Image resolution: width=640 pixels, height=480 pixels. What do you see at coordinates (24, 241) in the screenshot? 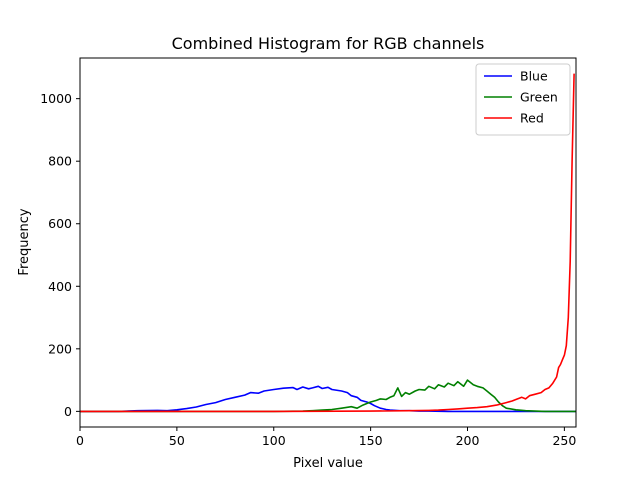
I see `y-axis-label: Frequency` at bounding box center [24, 241].